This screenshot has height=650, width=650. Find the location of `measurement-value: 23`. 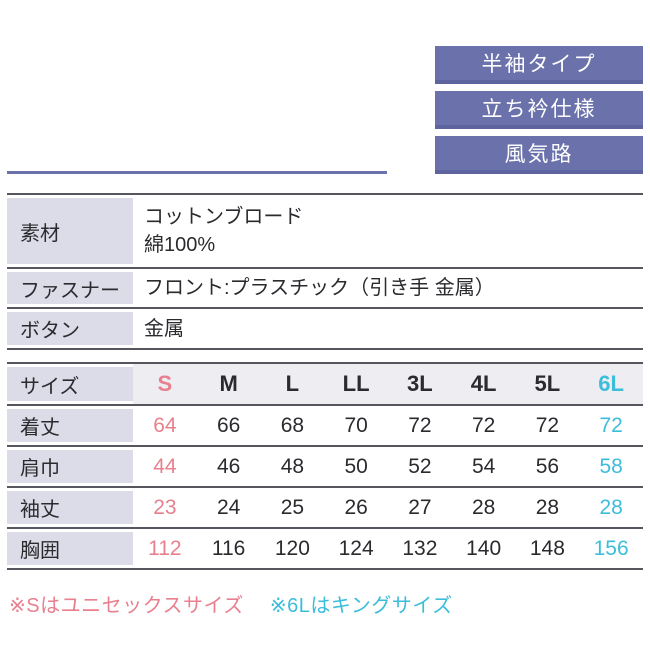

measurement-value: 23 is located at coordinates (165, 507).